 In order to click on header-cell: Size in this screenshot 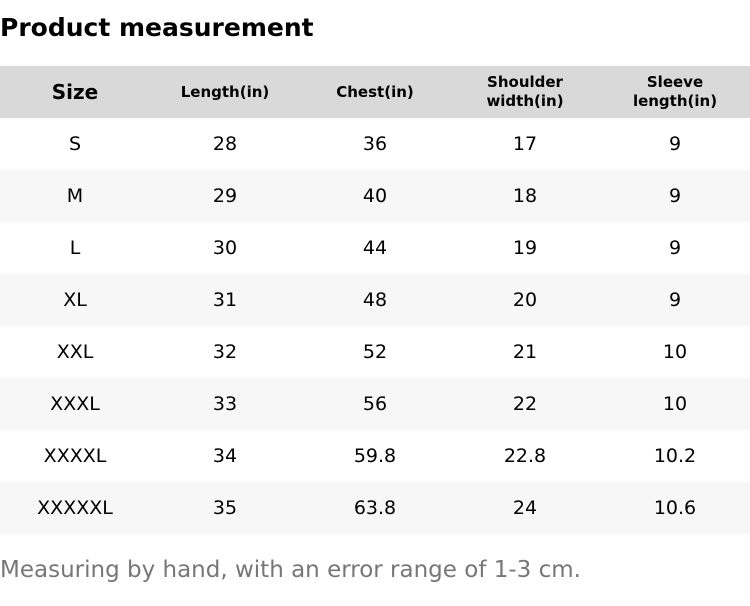, I will do `click(75, 91)`.